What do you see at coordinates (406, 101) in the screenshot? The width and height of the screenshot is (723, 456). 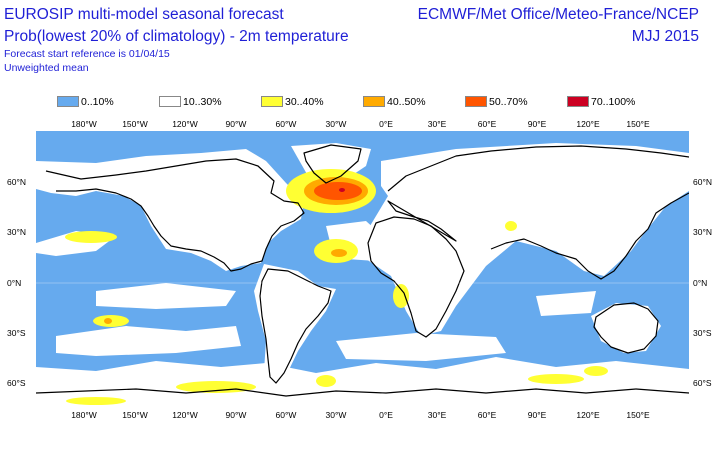 I see `legend-label: 40..50%` at bounding box center [406, 101].